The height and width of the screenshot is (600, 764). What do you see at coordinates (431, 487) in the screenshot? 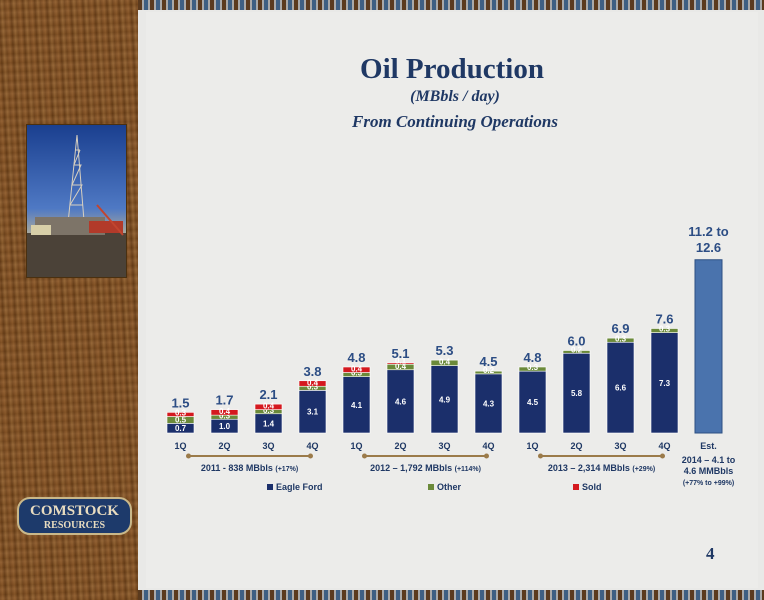
I see `legend-swatch-other` at bounding box center [431, 487].